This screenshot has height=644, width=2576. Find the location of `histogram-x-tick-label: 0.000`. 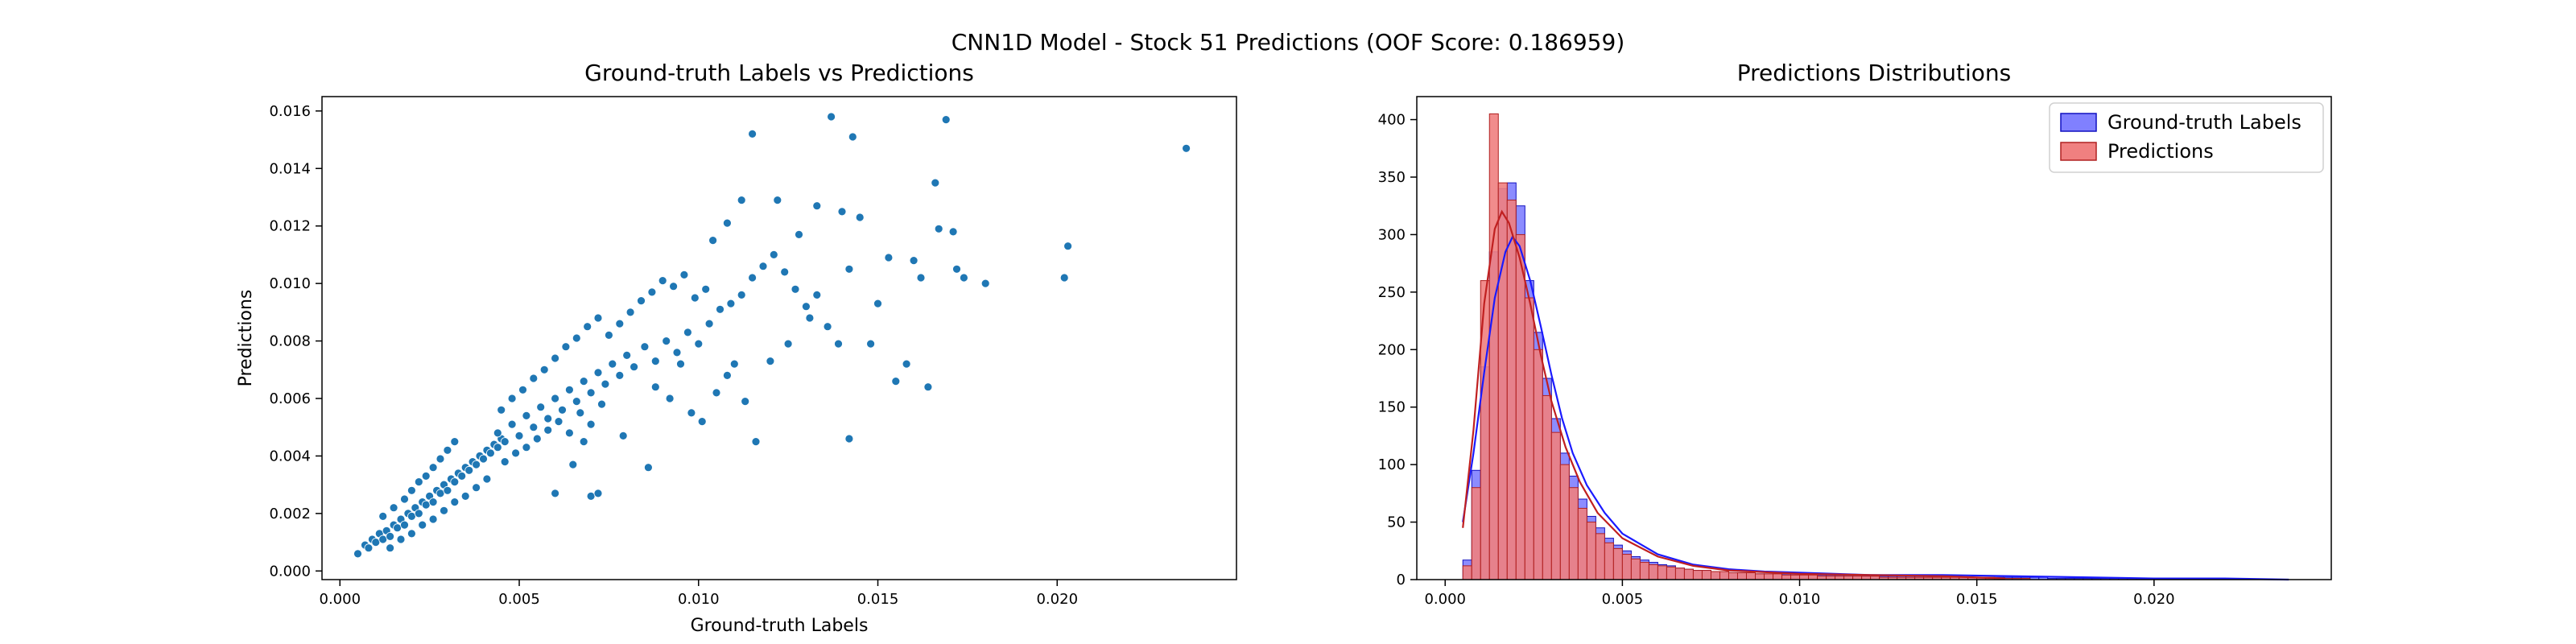

histogram-x-tick-label: 0.000 is located at coordinates (1445, 599).